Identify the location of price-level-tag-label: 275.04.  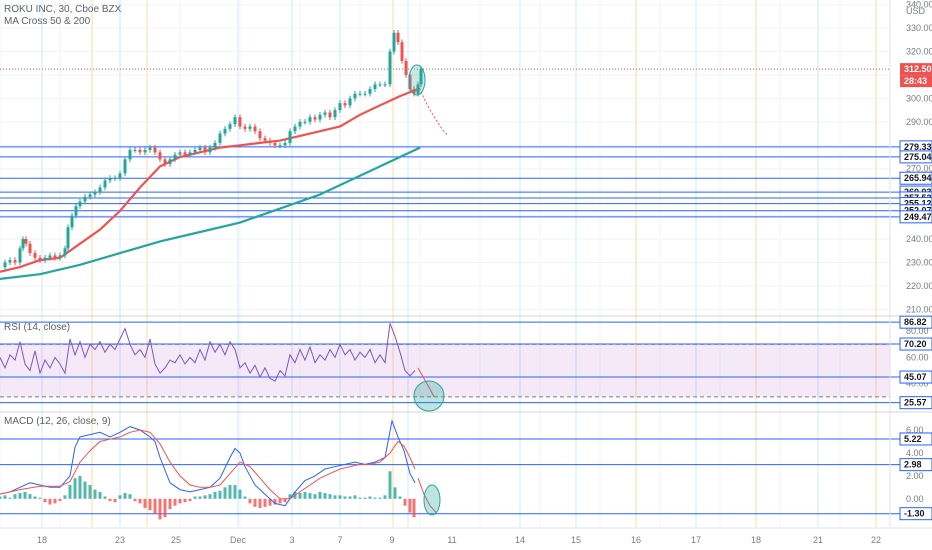
(918, 157).